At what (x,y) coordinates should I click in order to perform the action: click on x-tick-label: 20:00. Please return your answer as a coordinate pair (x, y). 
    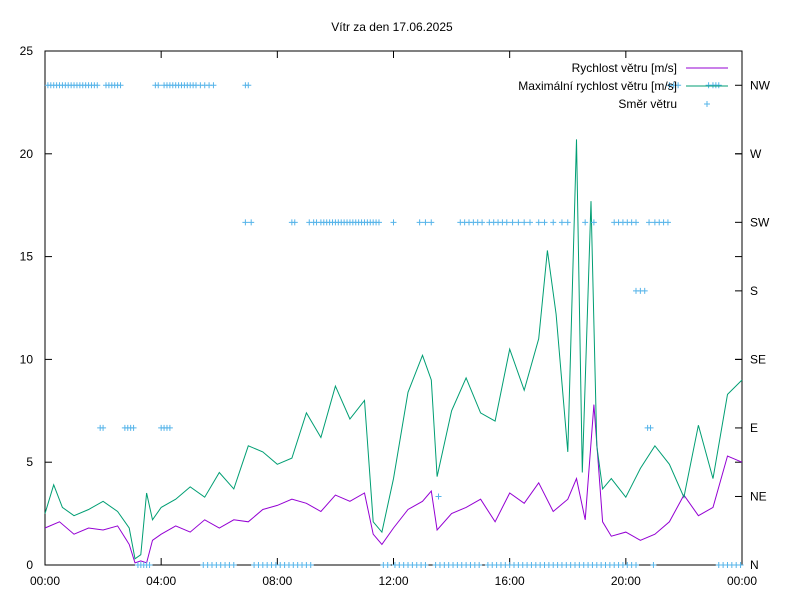
    Looking at the image, I should click on (626, 581).